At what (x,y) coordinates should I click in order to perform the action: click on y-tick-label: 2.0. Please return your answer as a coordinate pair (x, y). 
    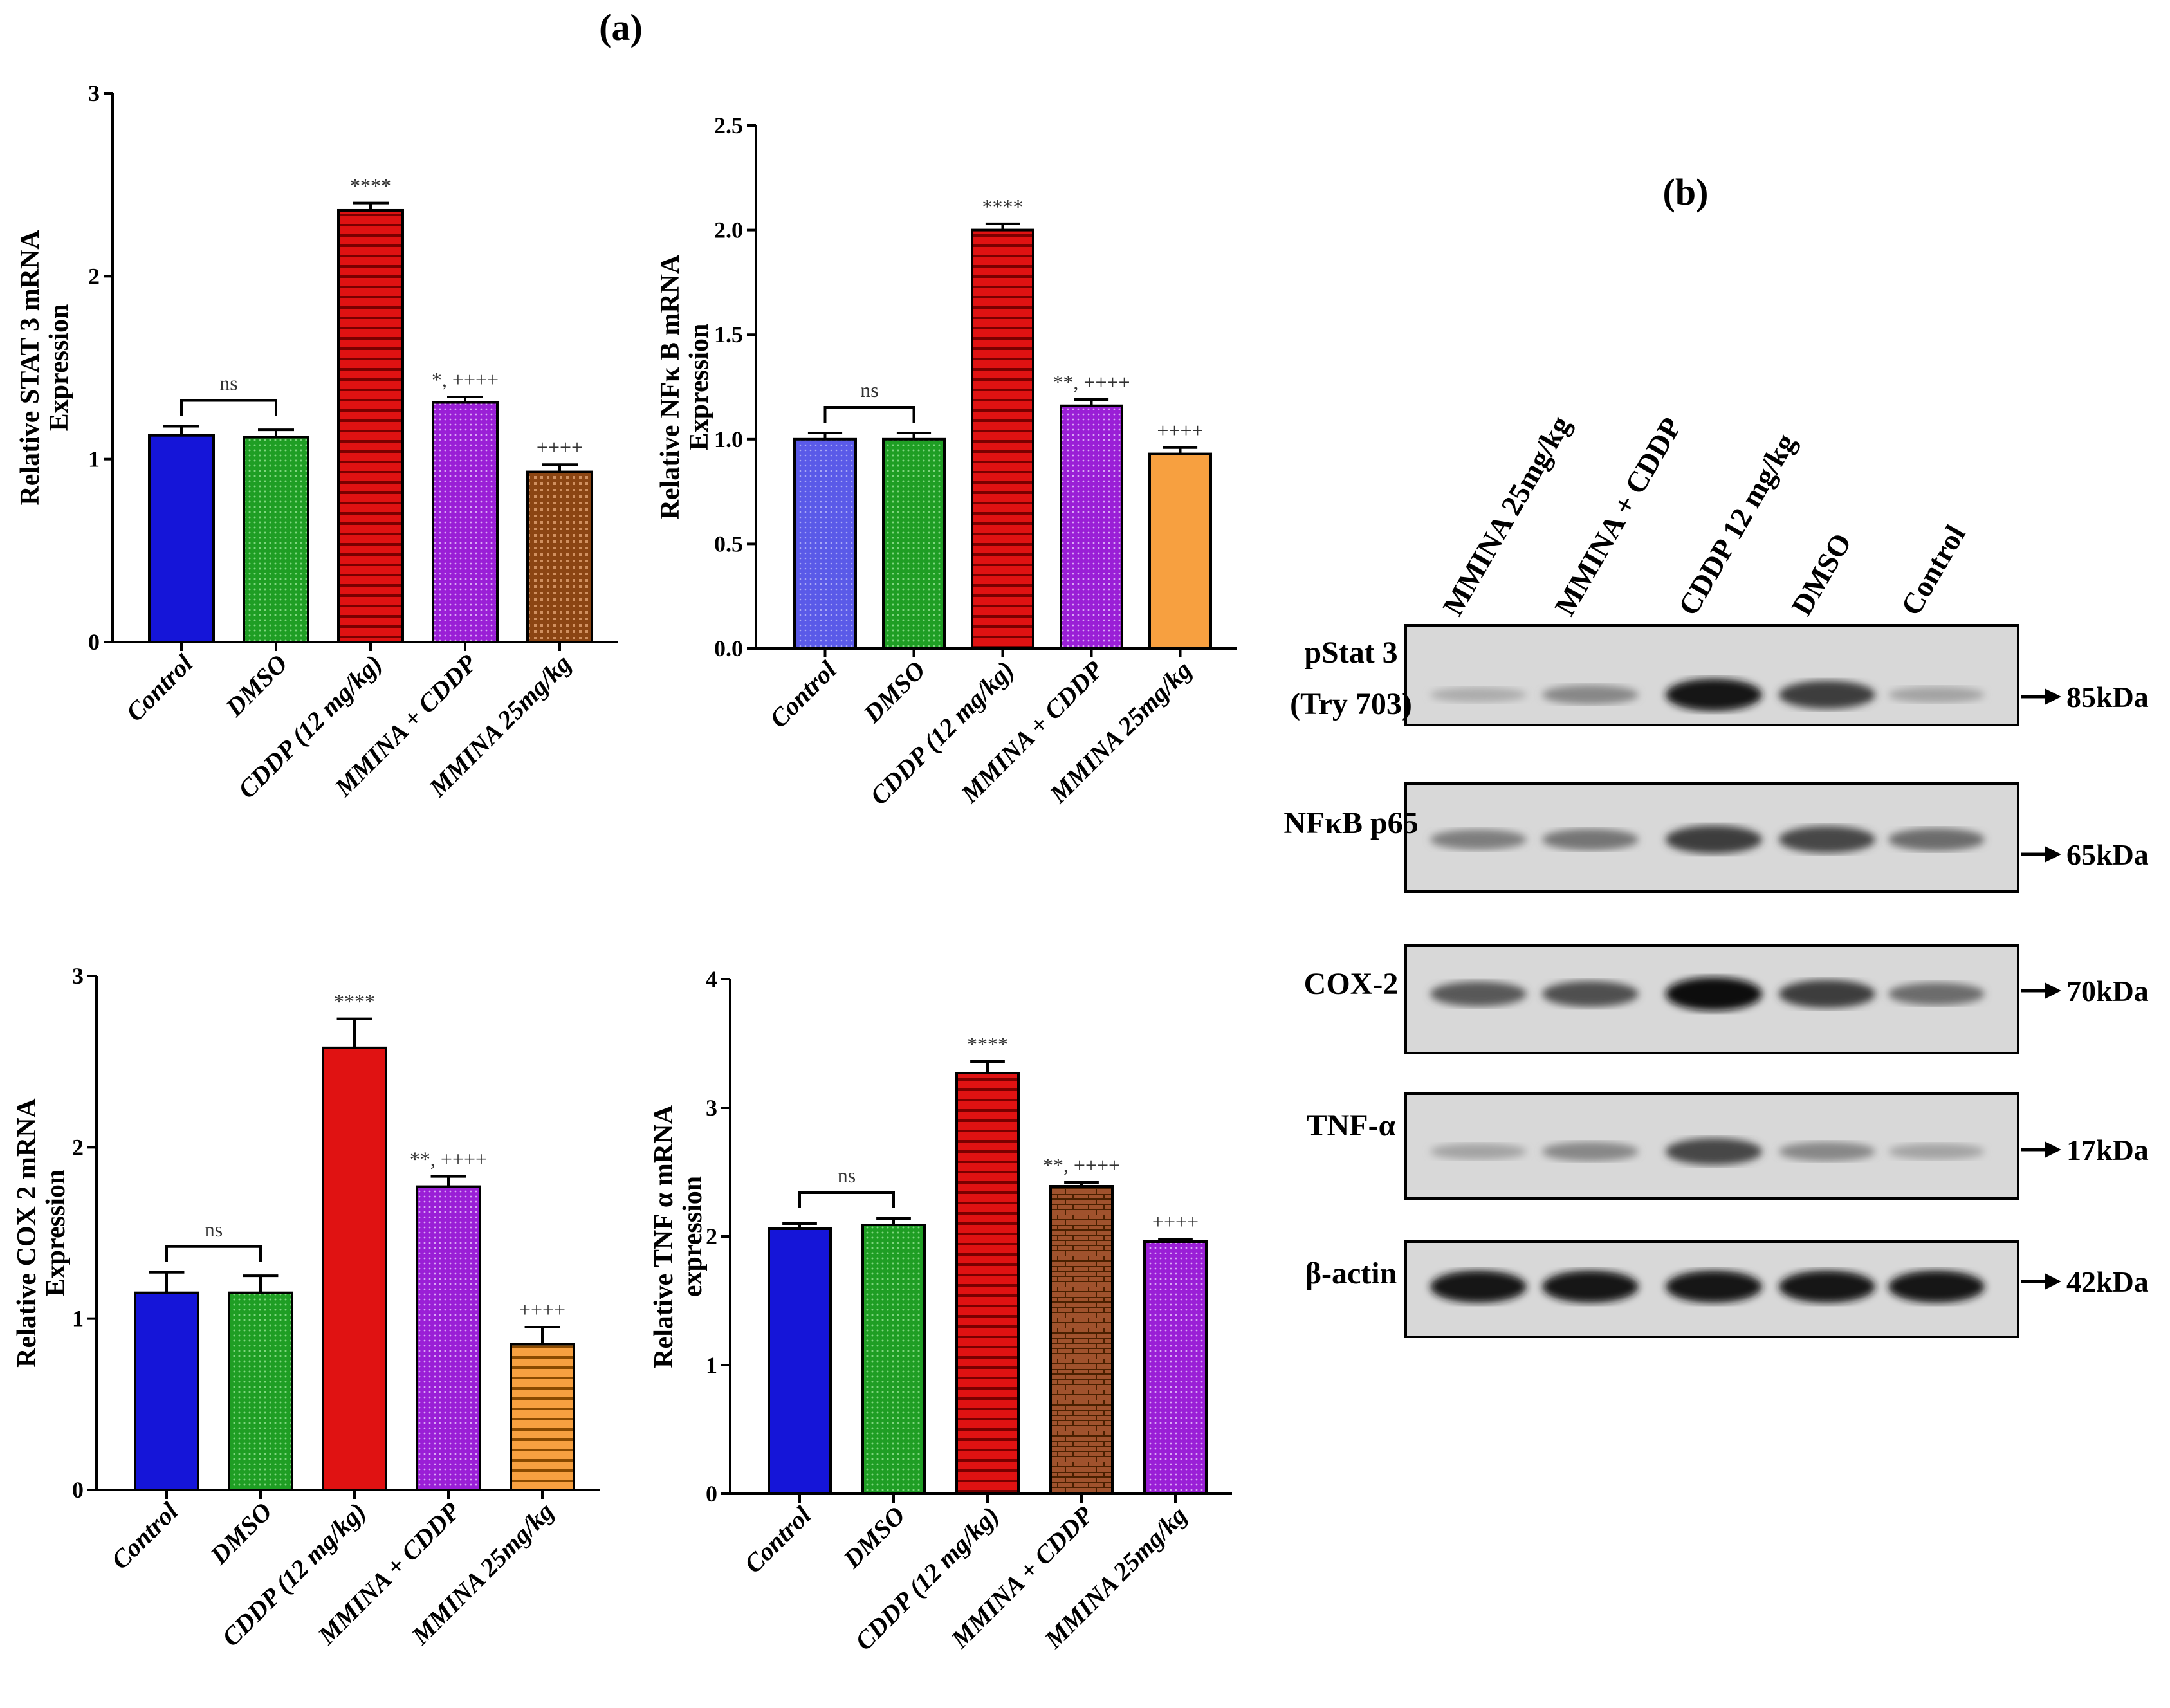
    Looking at the image, I should click on (728, 230).